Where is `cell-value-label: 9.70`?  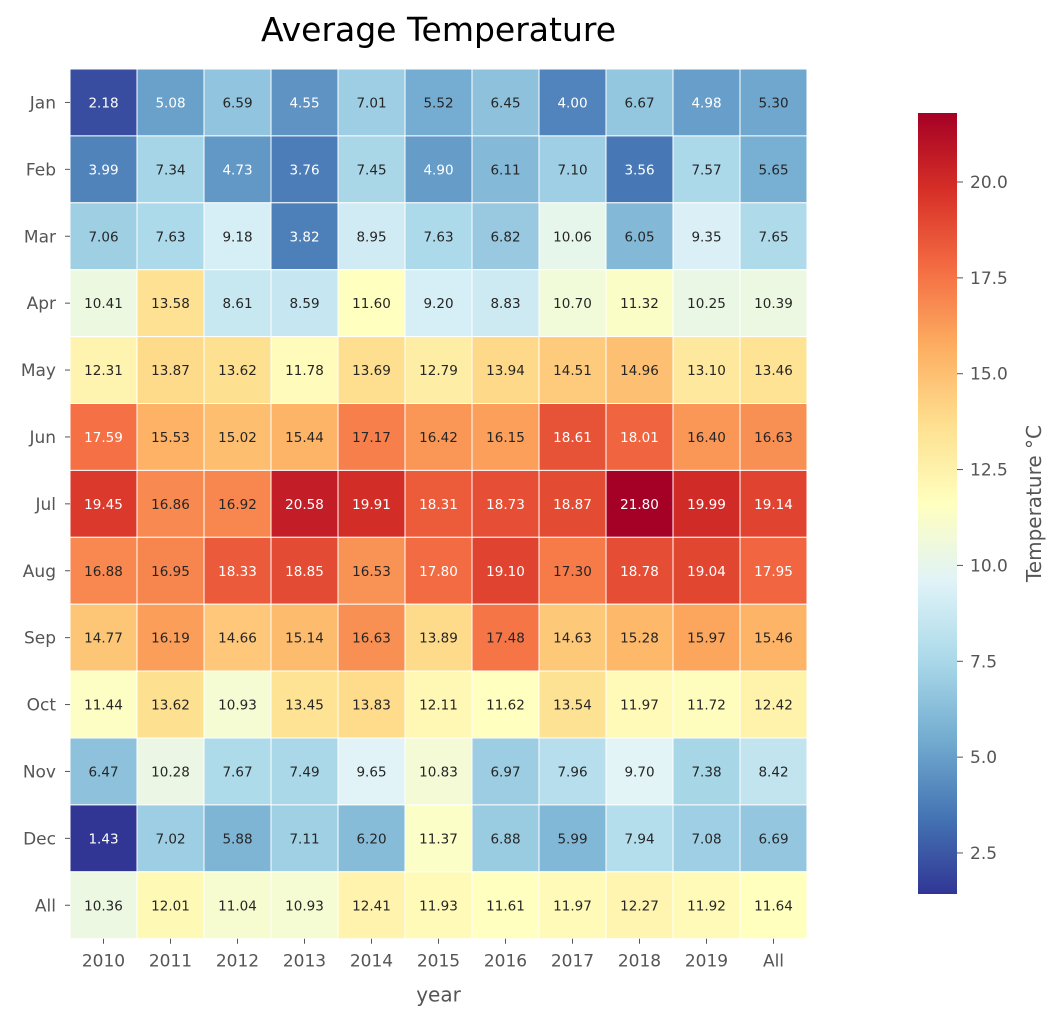 cell-value-label: 9.70 is located at coordinates (639, 772).